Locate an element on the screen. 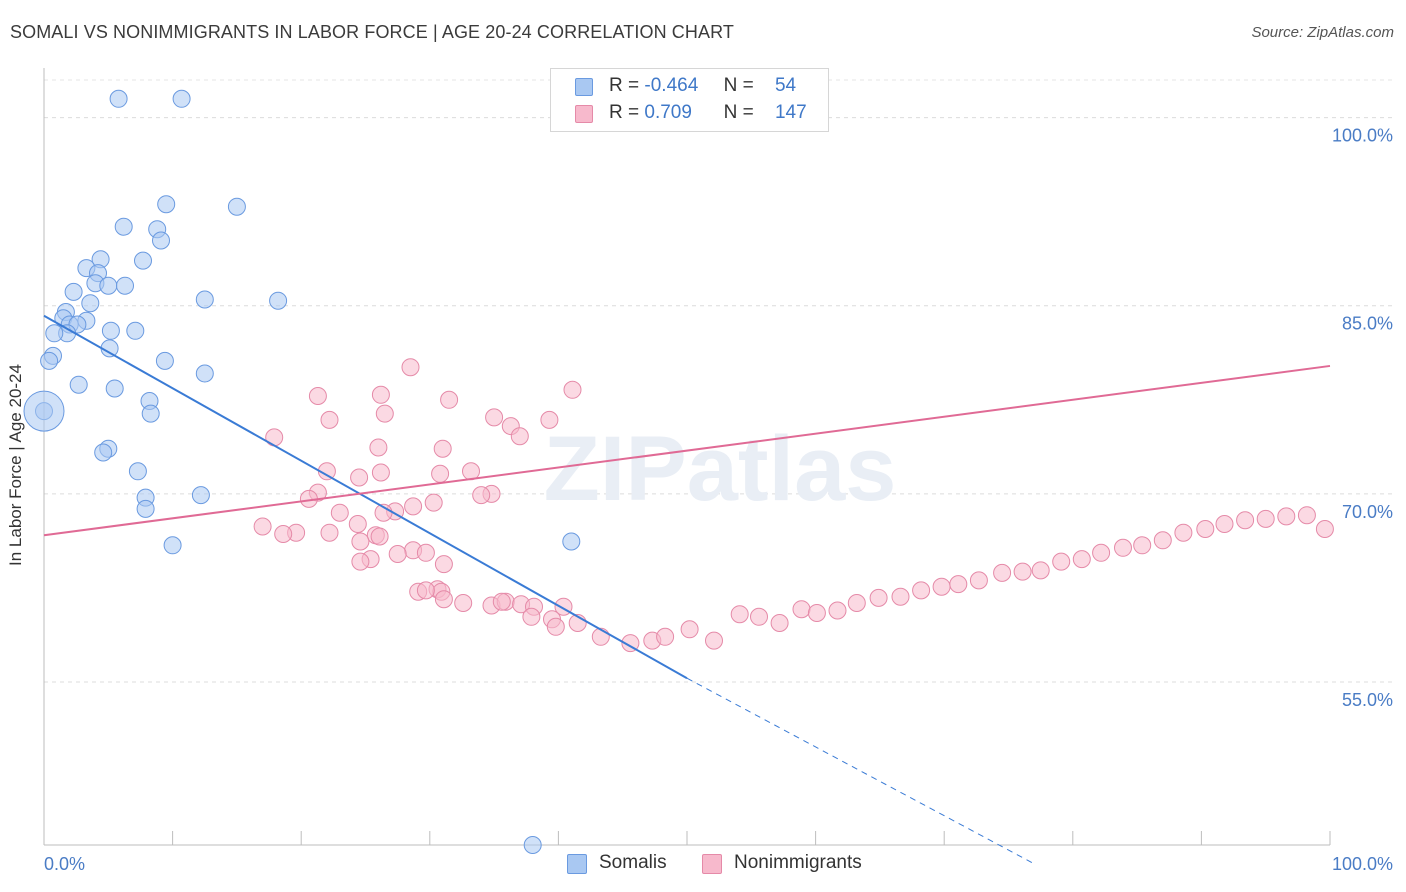  nonimmigrants-legend-swatch is located at coordinates (712, 864).